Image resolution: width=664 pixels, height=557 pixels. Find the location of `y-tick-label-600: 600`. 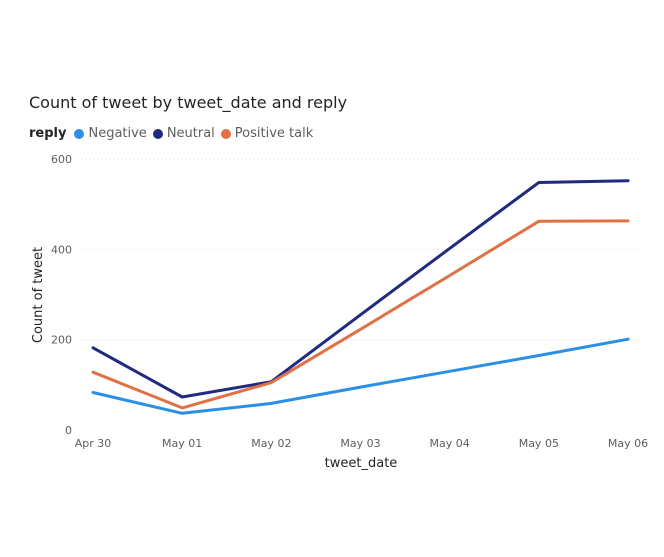

y-tick-label-600: 600 is located at coordinates (61, 159).